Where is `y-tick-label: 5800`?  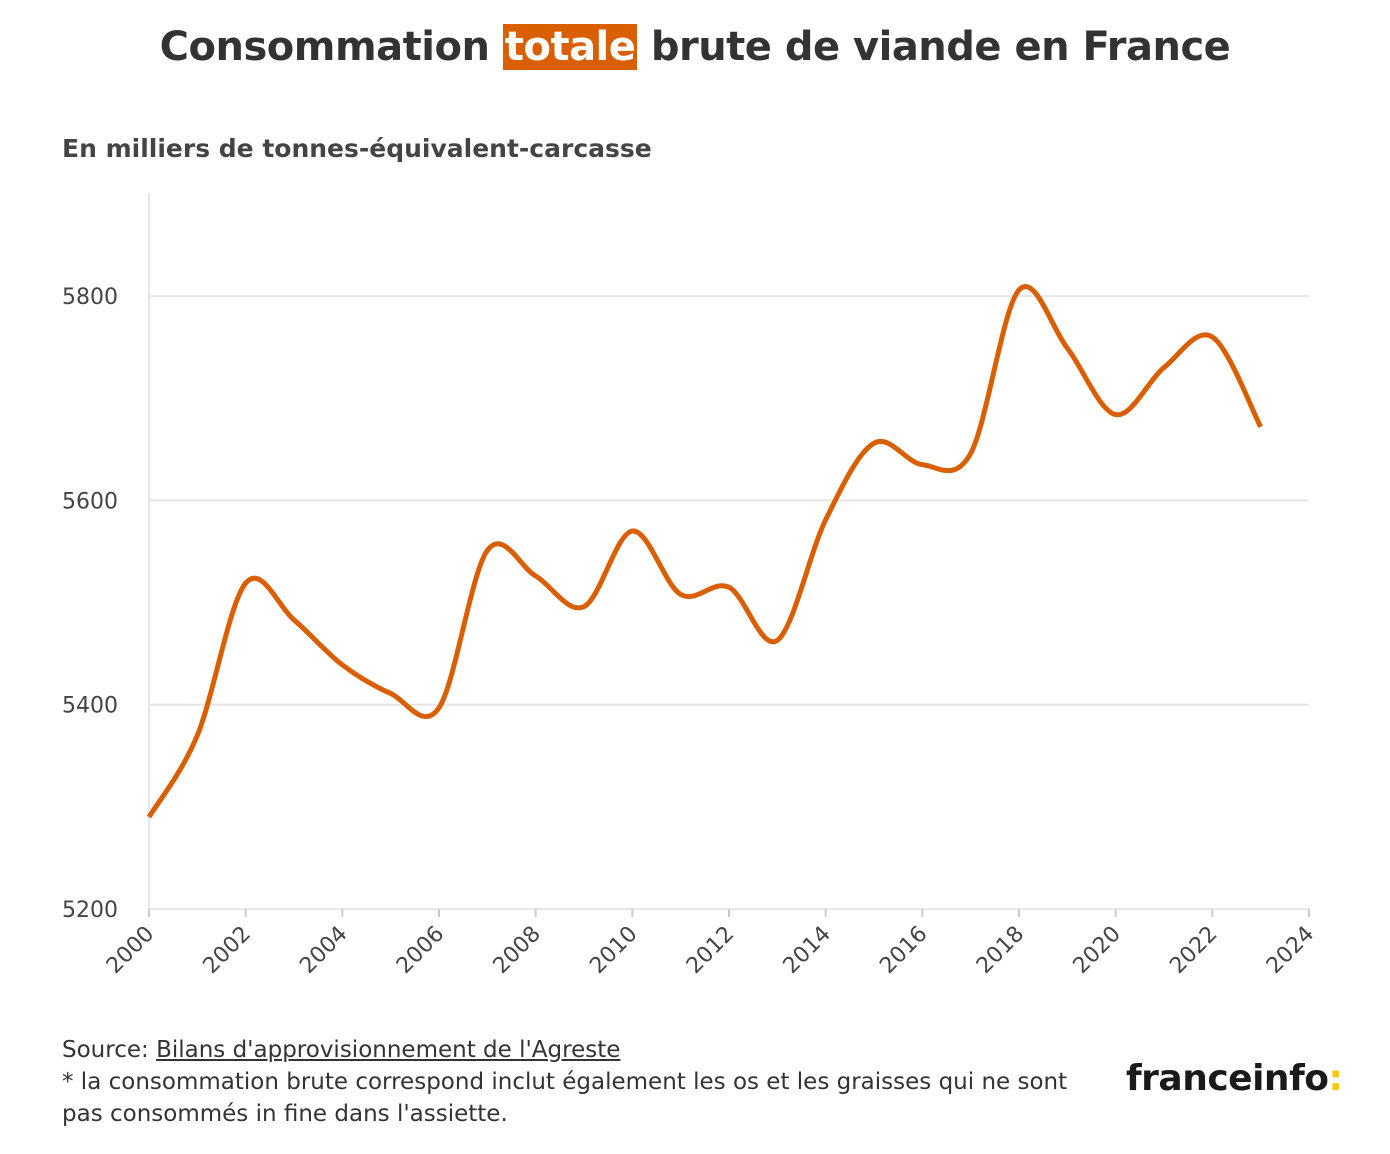
y-tick-label: 5800 is located at coordinates (90, 297).